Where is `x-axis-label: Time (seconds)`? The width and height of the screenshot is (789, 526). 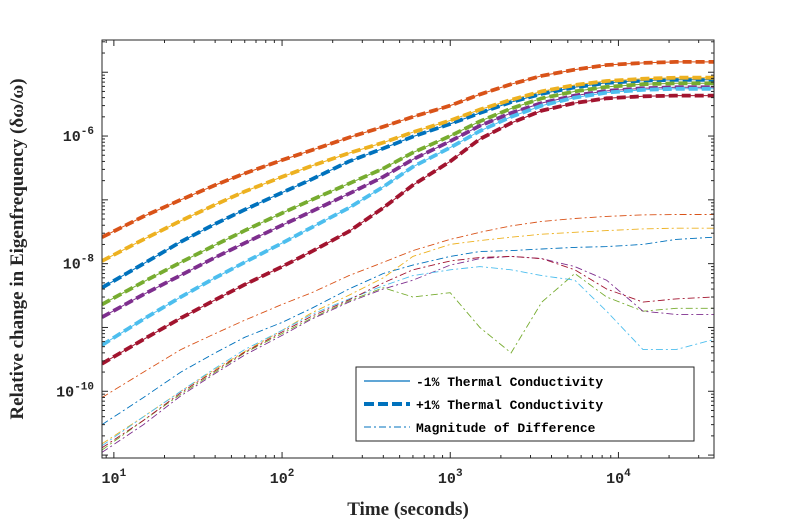
x-axis-label: Time (seconds) is located at coordinates (408, 509).